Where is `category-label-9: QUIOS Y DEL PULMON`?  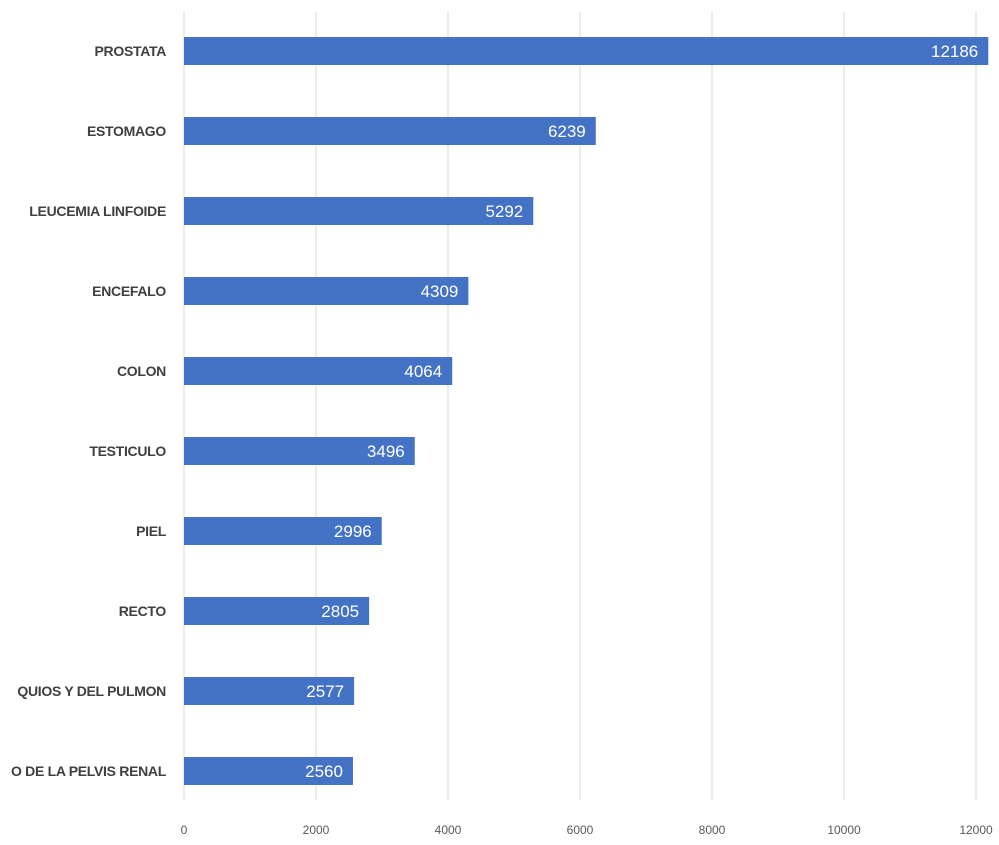 category-label-9: QUIOS Y DEL PULMON is located at coordinates (91, 691).